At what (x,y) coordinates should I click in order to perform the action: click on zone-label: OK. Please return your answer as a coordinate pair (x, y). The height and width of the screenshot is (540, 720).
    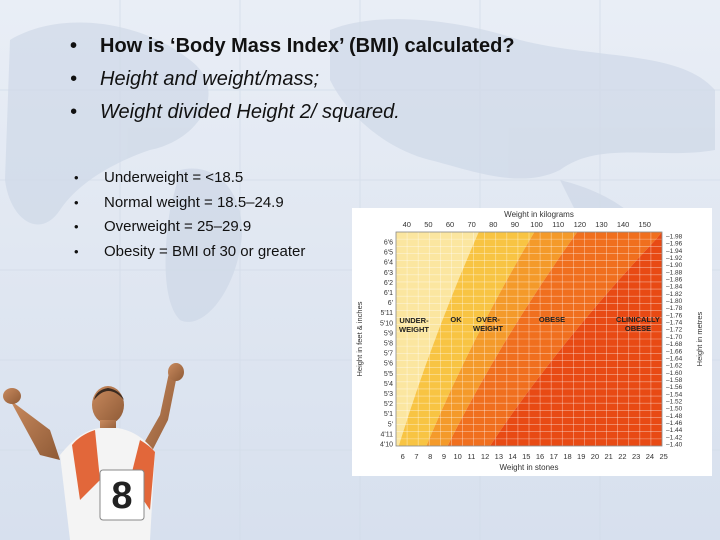
    Looking at the image, I should click on (456, 319).